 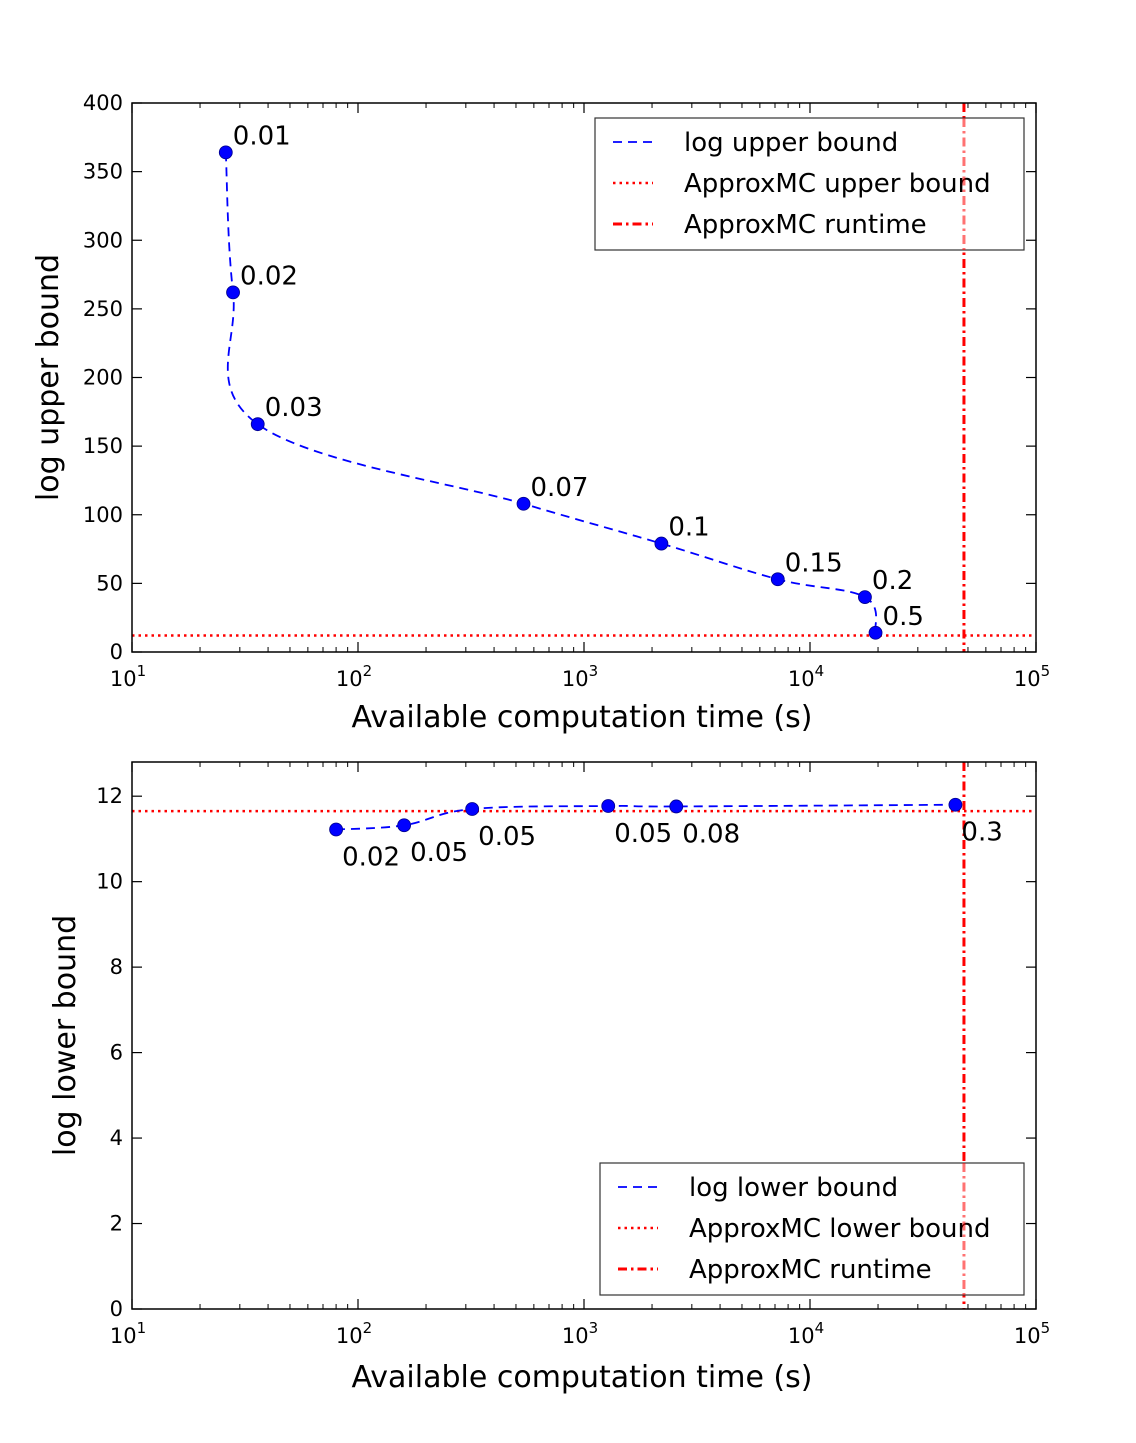 I want to click on y-tick-label: 100, so click(x=103, y=515).